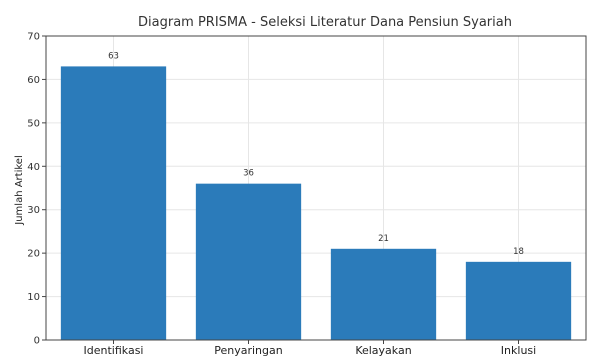 This screenshot has height=361, width=593. I want to click on bar-identifikasi, so click(113, 203).